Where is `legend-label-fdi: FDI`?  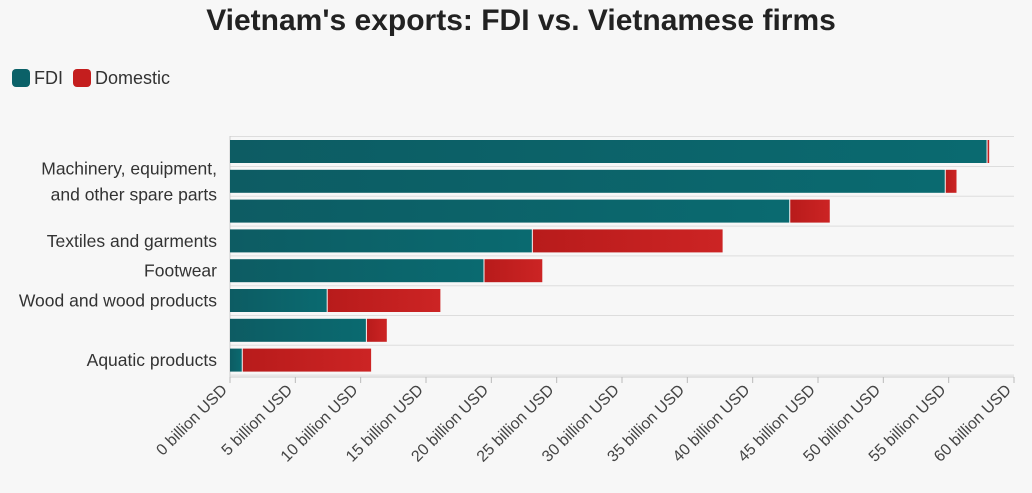
legend-label-fdi: FDI is located at coordinates (48, 77).